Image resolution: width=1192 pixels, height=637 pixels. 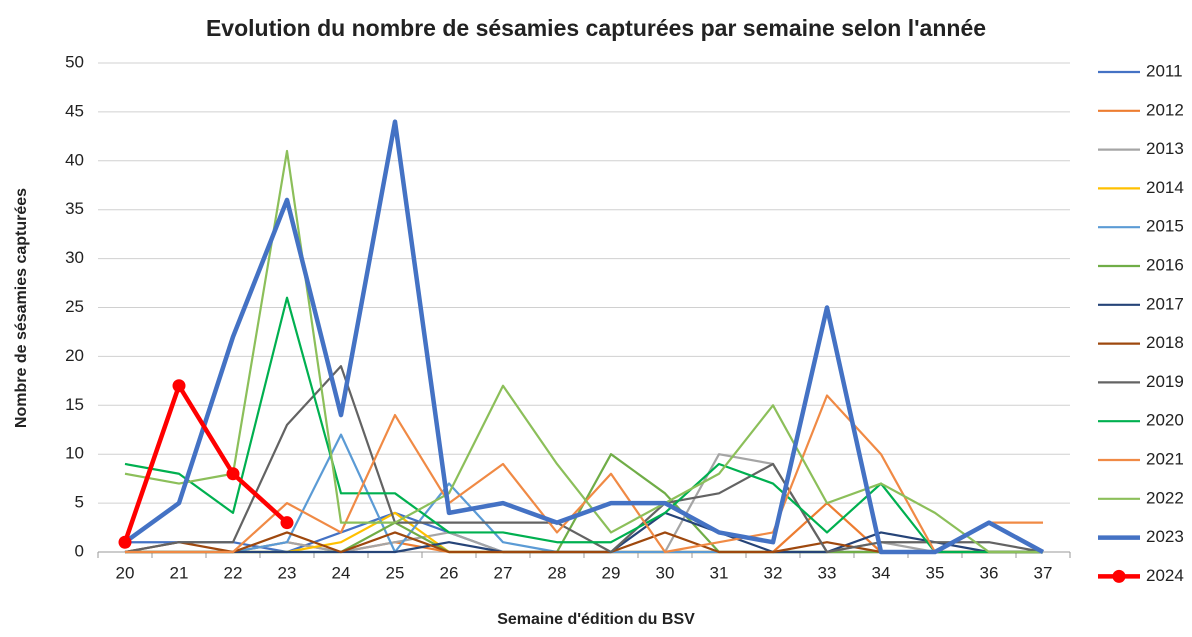 I want to click on legend-marker, so click(x=1119, y=576).